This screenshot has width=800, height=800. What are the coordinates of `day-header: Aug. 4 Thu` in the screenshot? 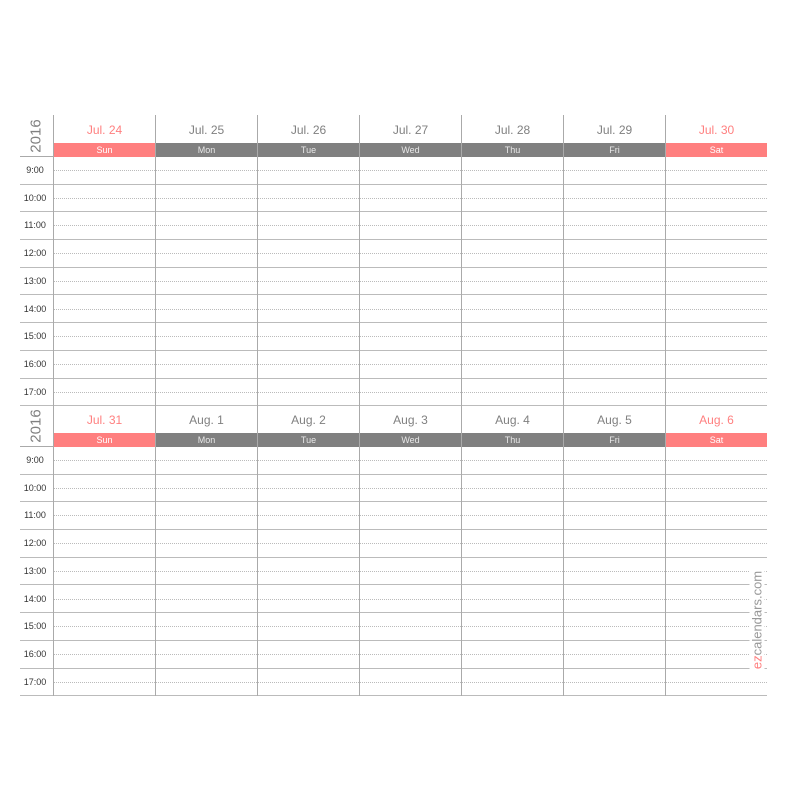 It's located at (512, 426).